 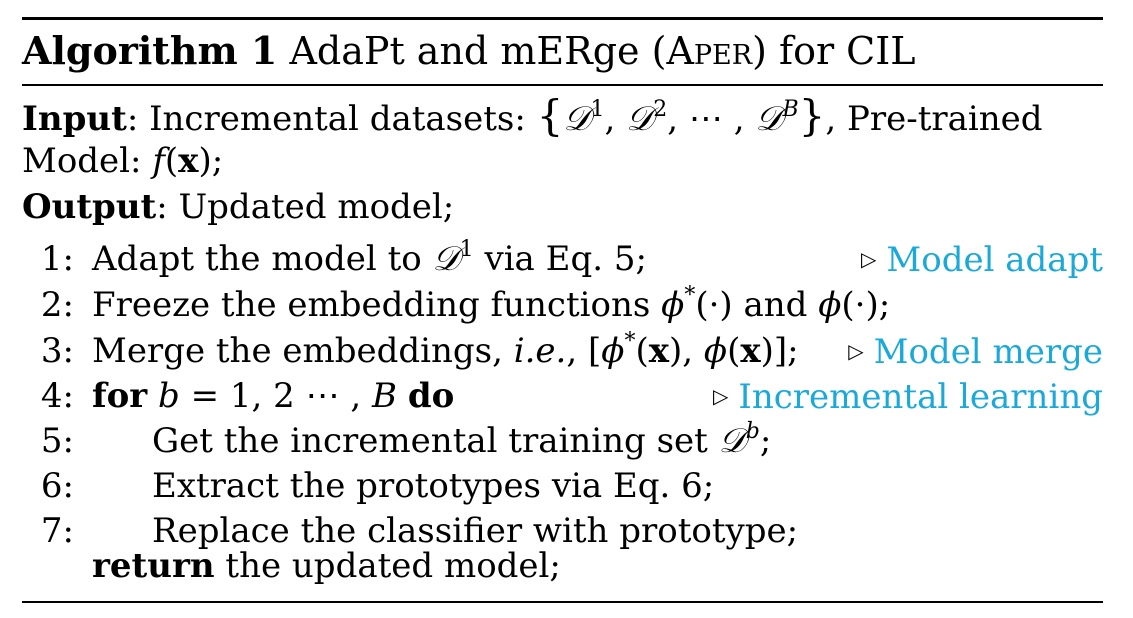 I want to click on header-rule, so click(x=562, y=85).